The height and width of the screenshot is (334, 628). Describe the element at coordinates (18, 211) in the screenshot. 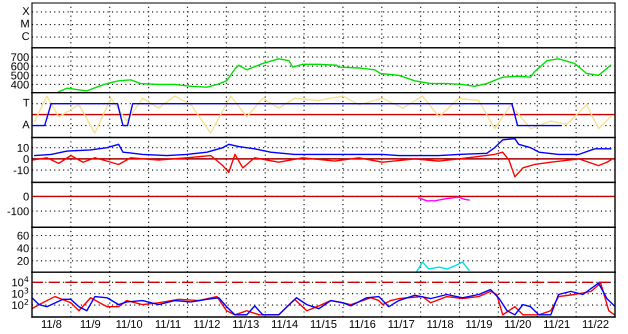

I see `y-tick-label: -100` at that location.